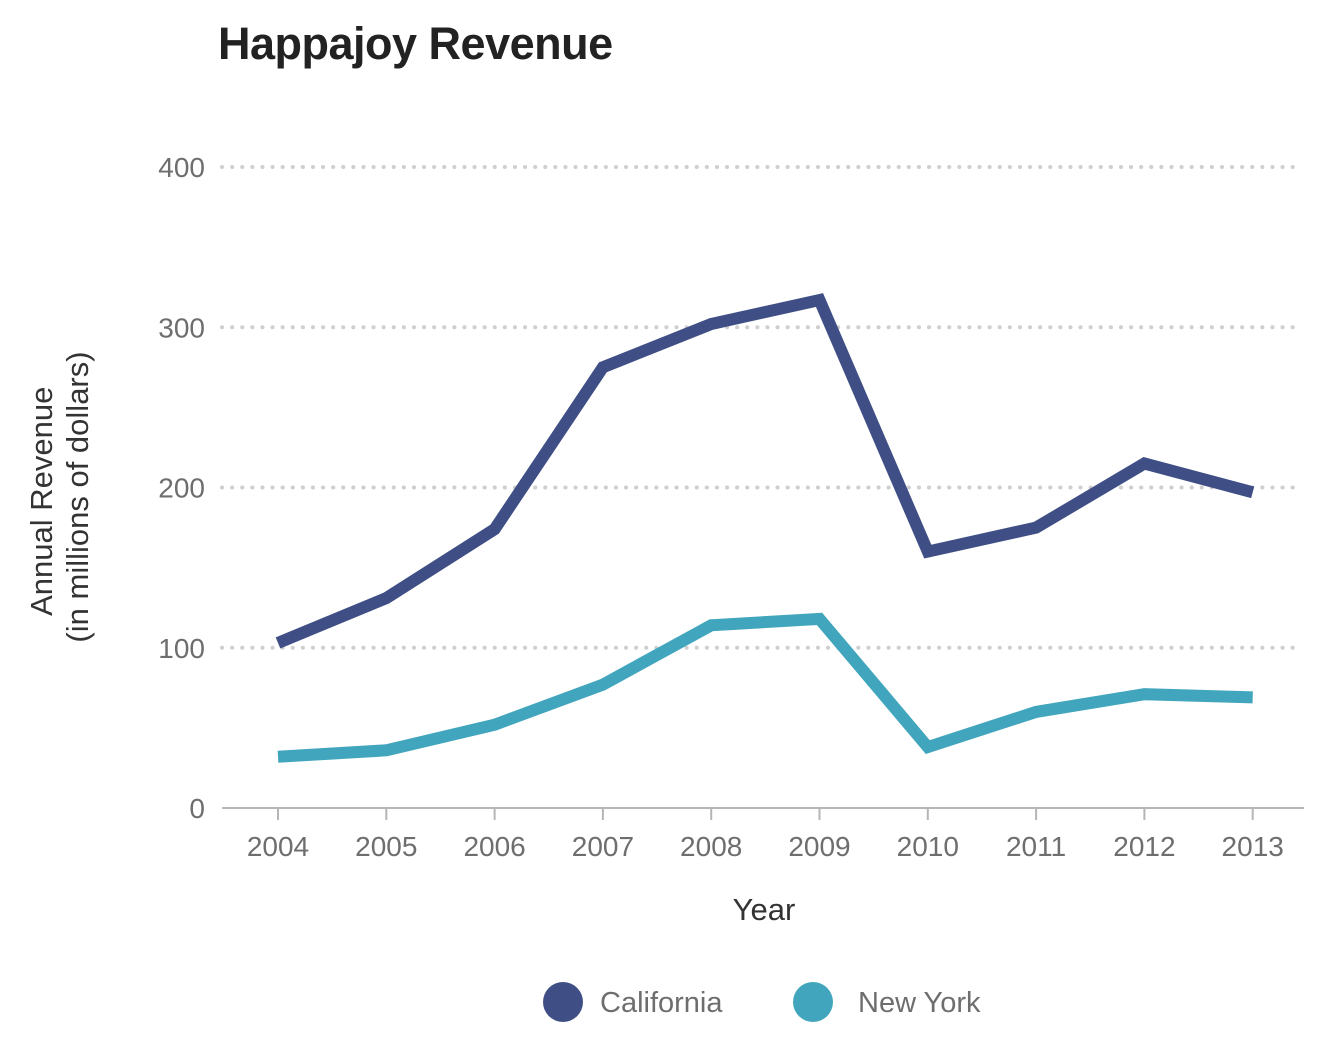 The image size is (1332, 1059). I want to click on x-axis-title: Year, so click(764, 909).